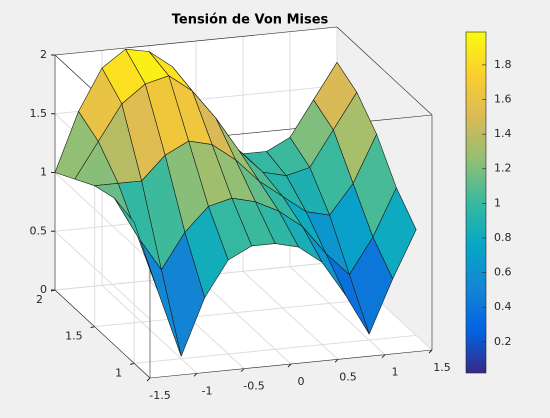  What do you see at coordinates (118, 372) in the screenshot?
I see `y-tick-label: 1` at bounding box center [118, 372].